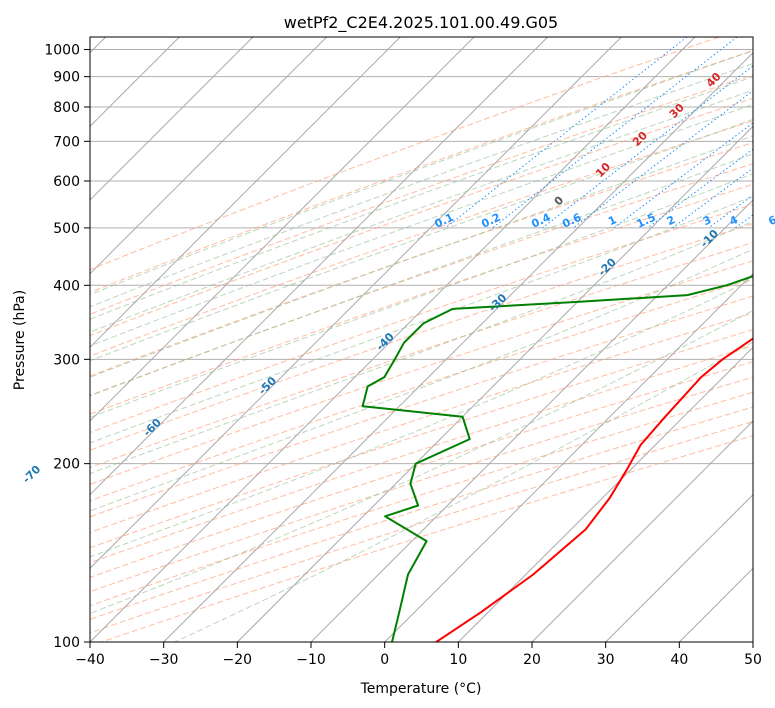 Image resolution: width=775 pixels, height=708 pixels. I want to click on x-tick-label: 30, so click(606, 660).